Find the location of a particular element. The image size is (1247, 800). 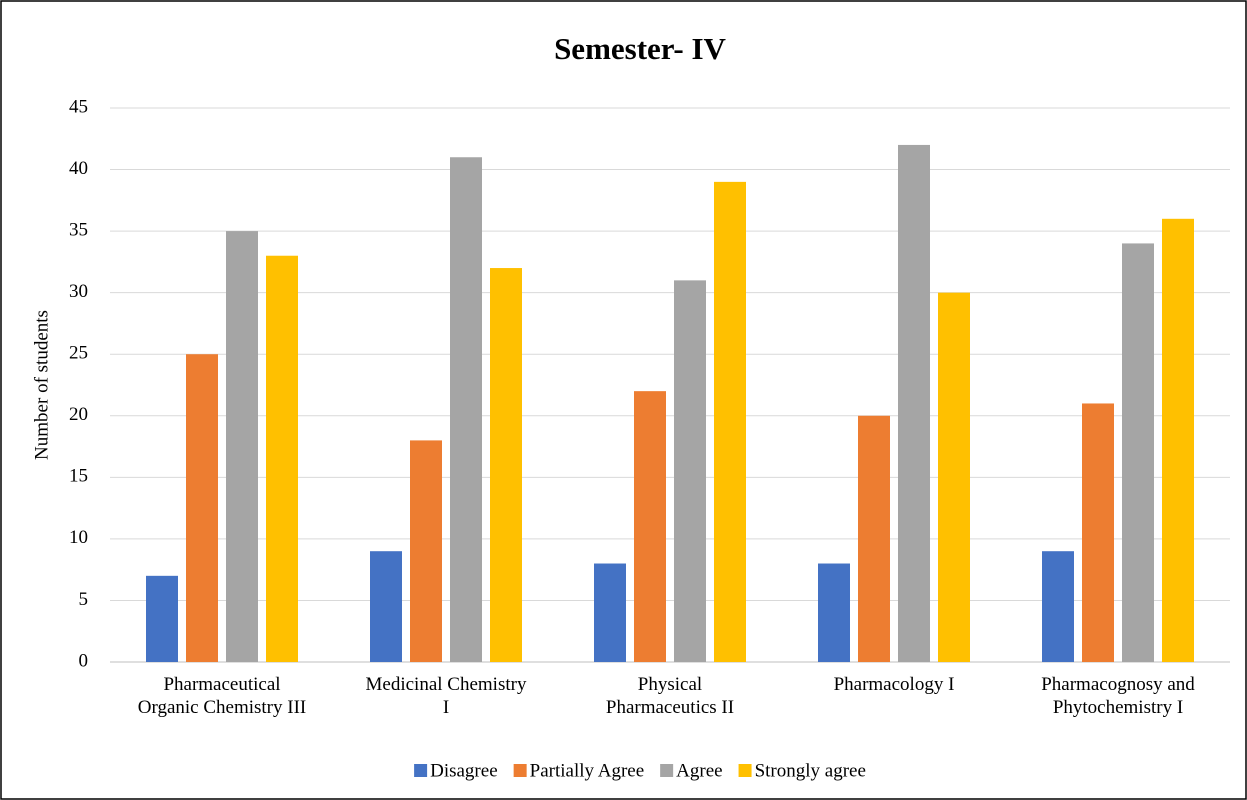

legend-label: Partially Agree is located at coordinates (587, 770).